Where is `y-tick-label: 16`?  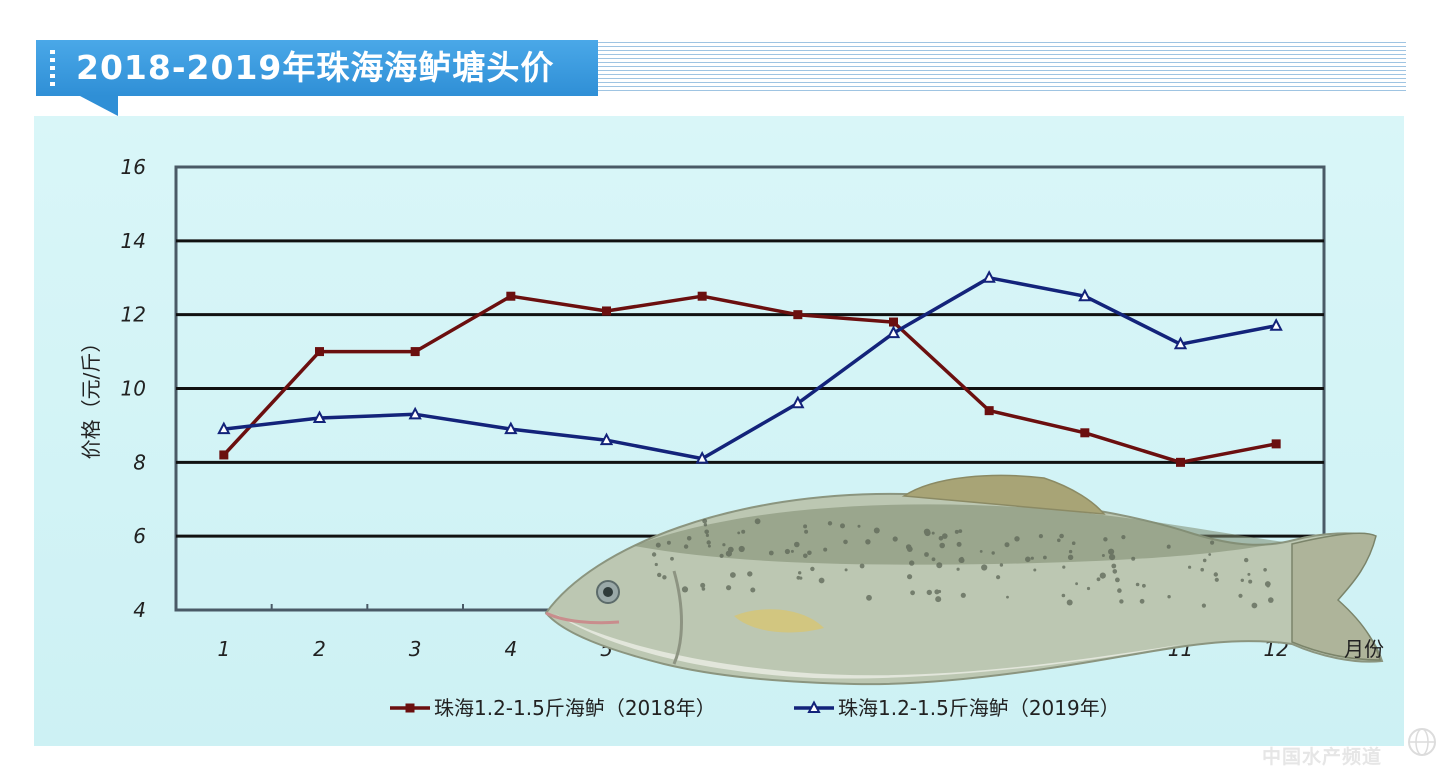
y-tick-label: 16 is located at coordinates (133, 167).